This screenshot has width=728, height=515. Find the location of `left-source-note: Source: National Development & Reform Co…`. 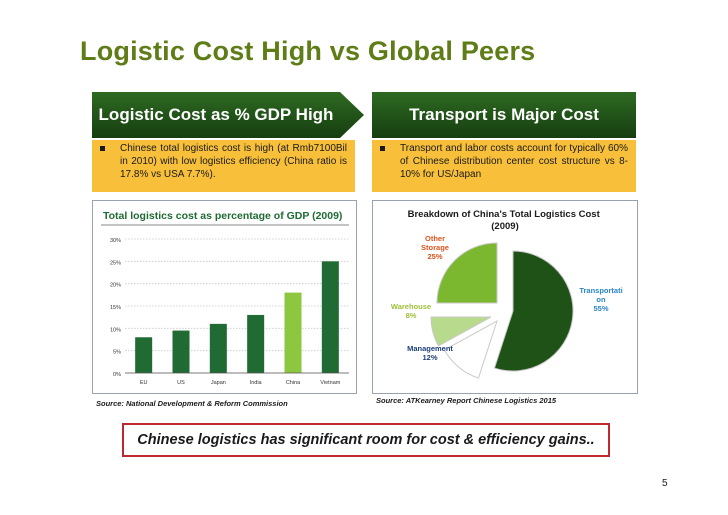

left-source-note: Source: National Development & Reform Co… is located at coordinates (192, 403).